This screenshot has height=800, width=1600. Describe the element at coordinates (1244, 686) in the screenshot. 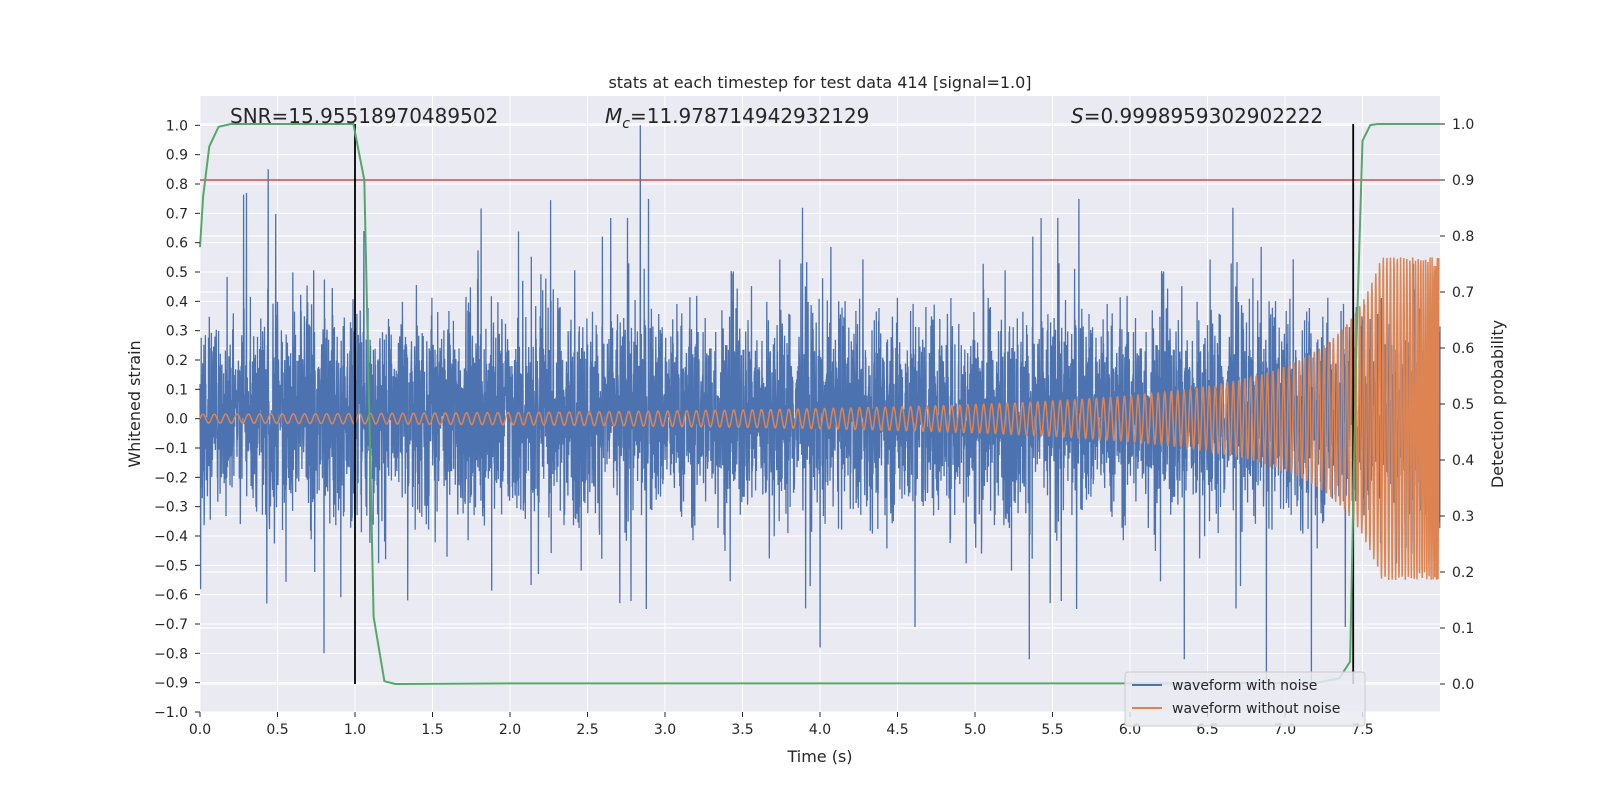

I see `legend-noise-label: waveform with noise` at that location.